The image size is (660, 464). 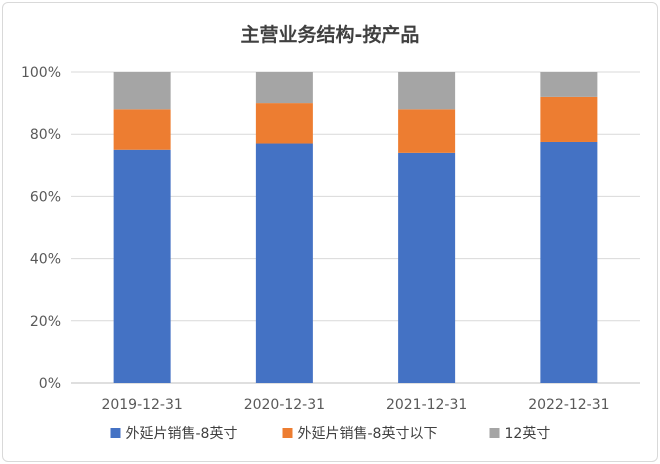 What do you see at coordinates (50, 384) in the screenshot?
I see `y-tick-label: 0%` at bounding box center [50, 384].